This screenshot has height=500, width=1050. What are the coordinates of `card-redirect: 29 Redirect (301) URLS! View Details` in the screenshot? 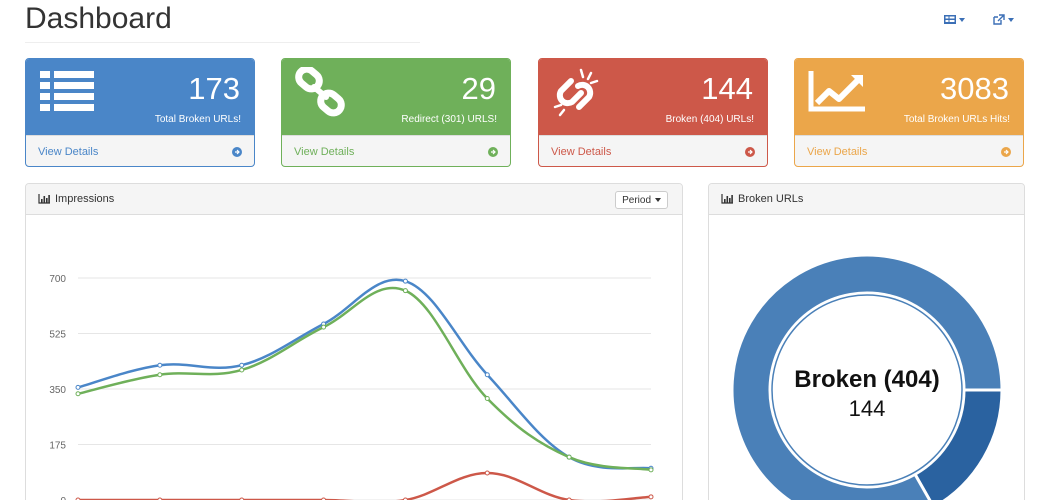 It's located at (396, 112).